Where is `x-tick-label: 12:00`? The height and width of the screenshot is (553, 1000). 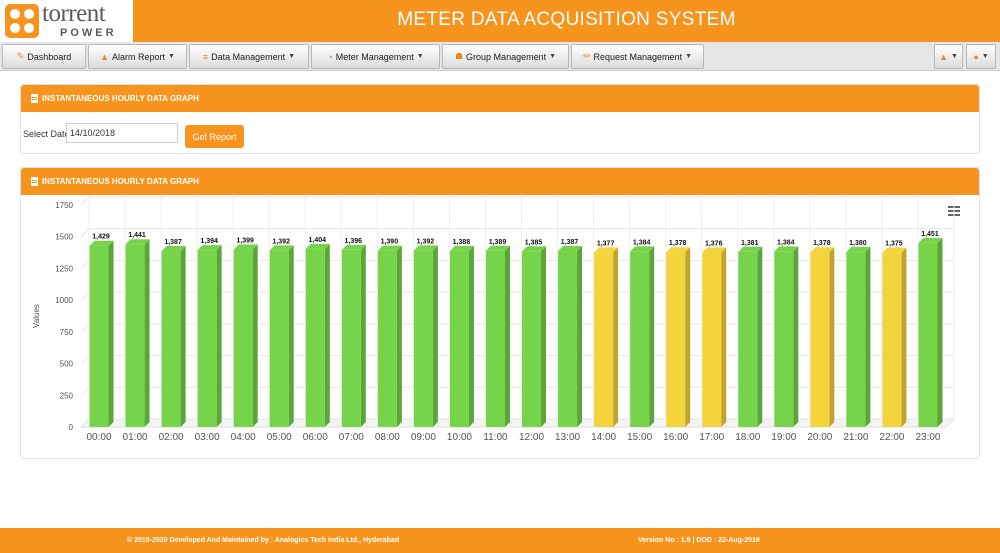 x-tick-label: 12:00 is located at coordinates (531, 437).